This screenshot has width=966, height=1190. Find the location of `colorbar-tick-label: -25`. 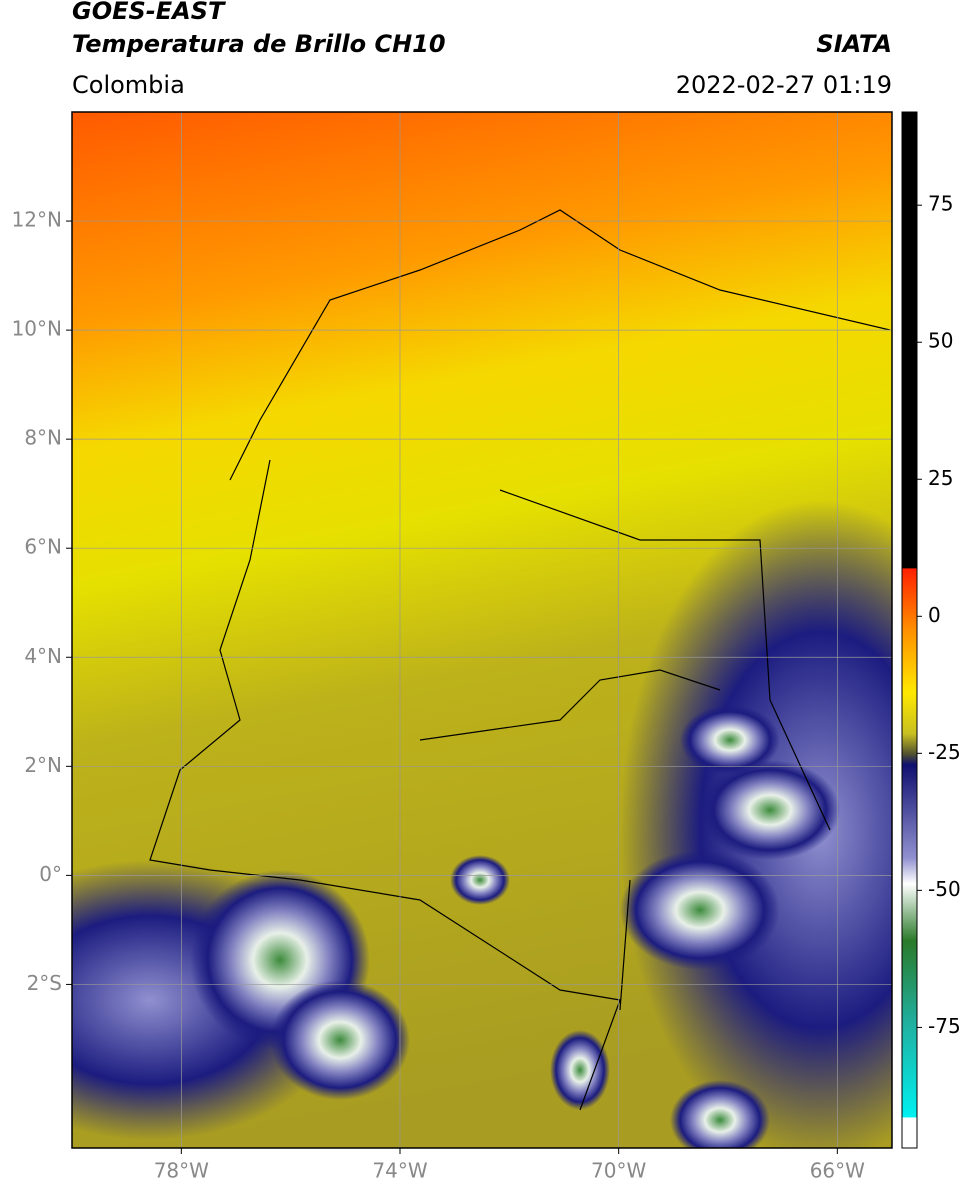

colorbar-tick-label: -25 is located at coordinates (944, 752).